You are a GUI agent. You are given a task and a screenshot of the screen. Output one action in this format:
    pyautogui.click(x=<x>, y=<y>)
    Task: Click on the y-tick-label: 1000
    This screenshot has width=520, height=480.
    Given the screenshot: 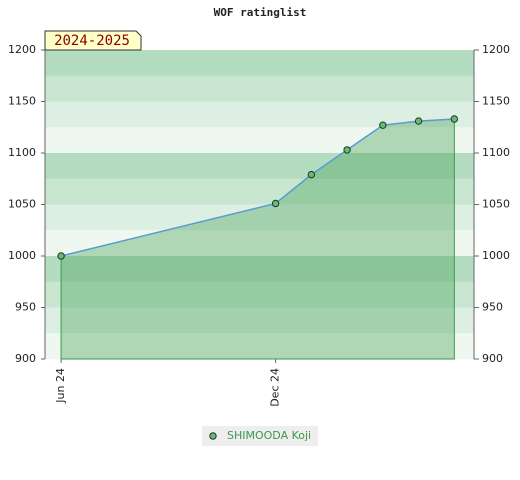 What is the action you would take?
    pyautogui.click(x=22, y=255)
    